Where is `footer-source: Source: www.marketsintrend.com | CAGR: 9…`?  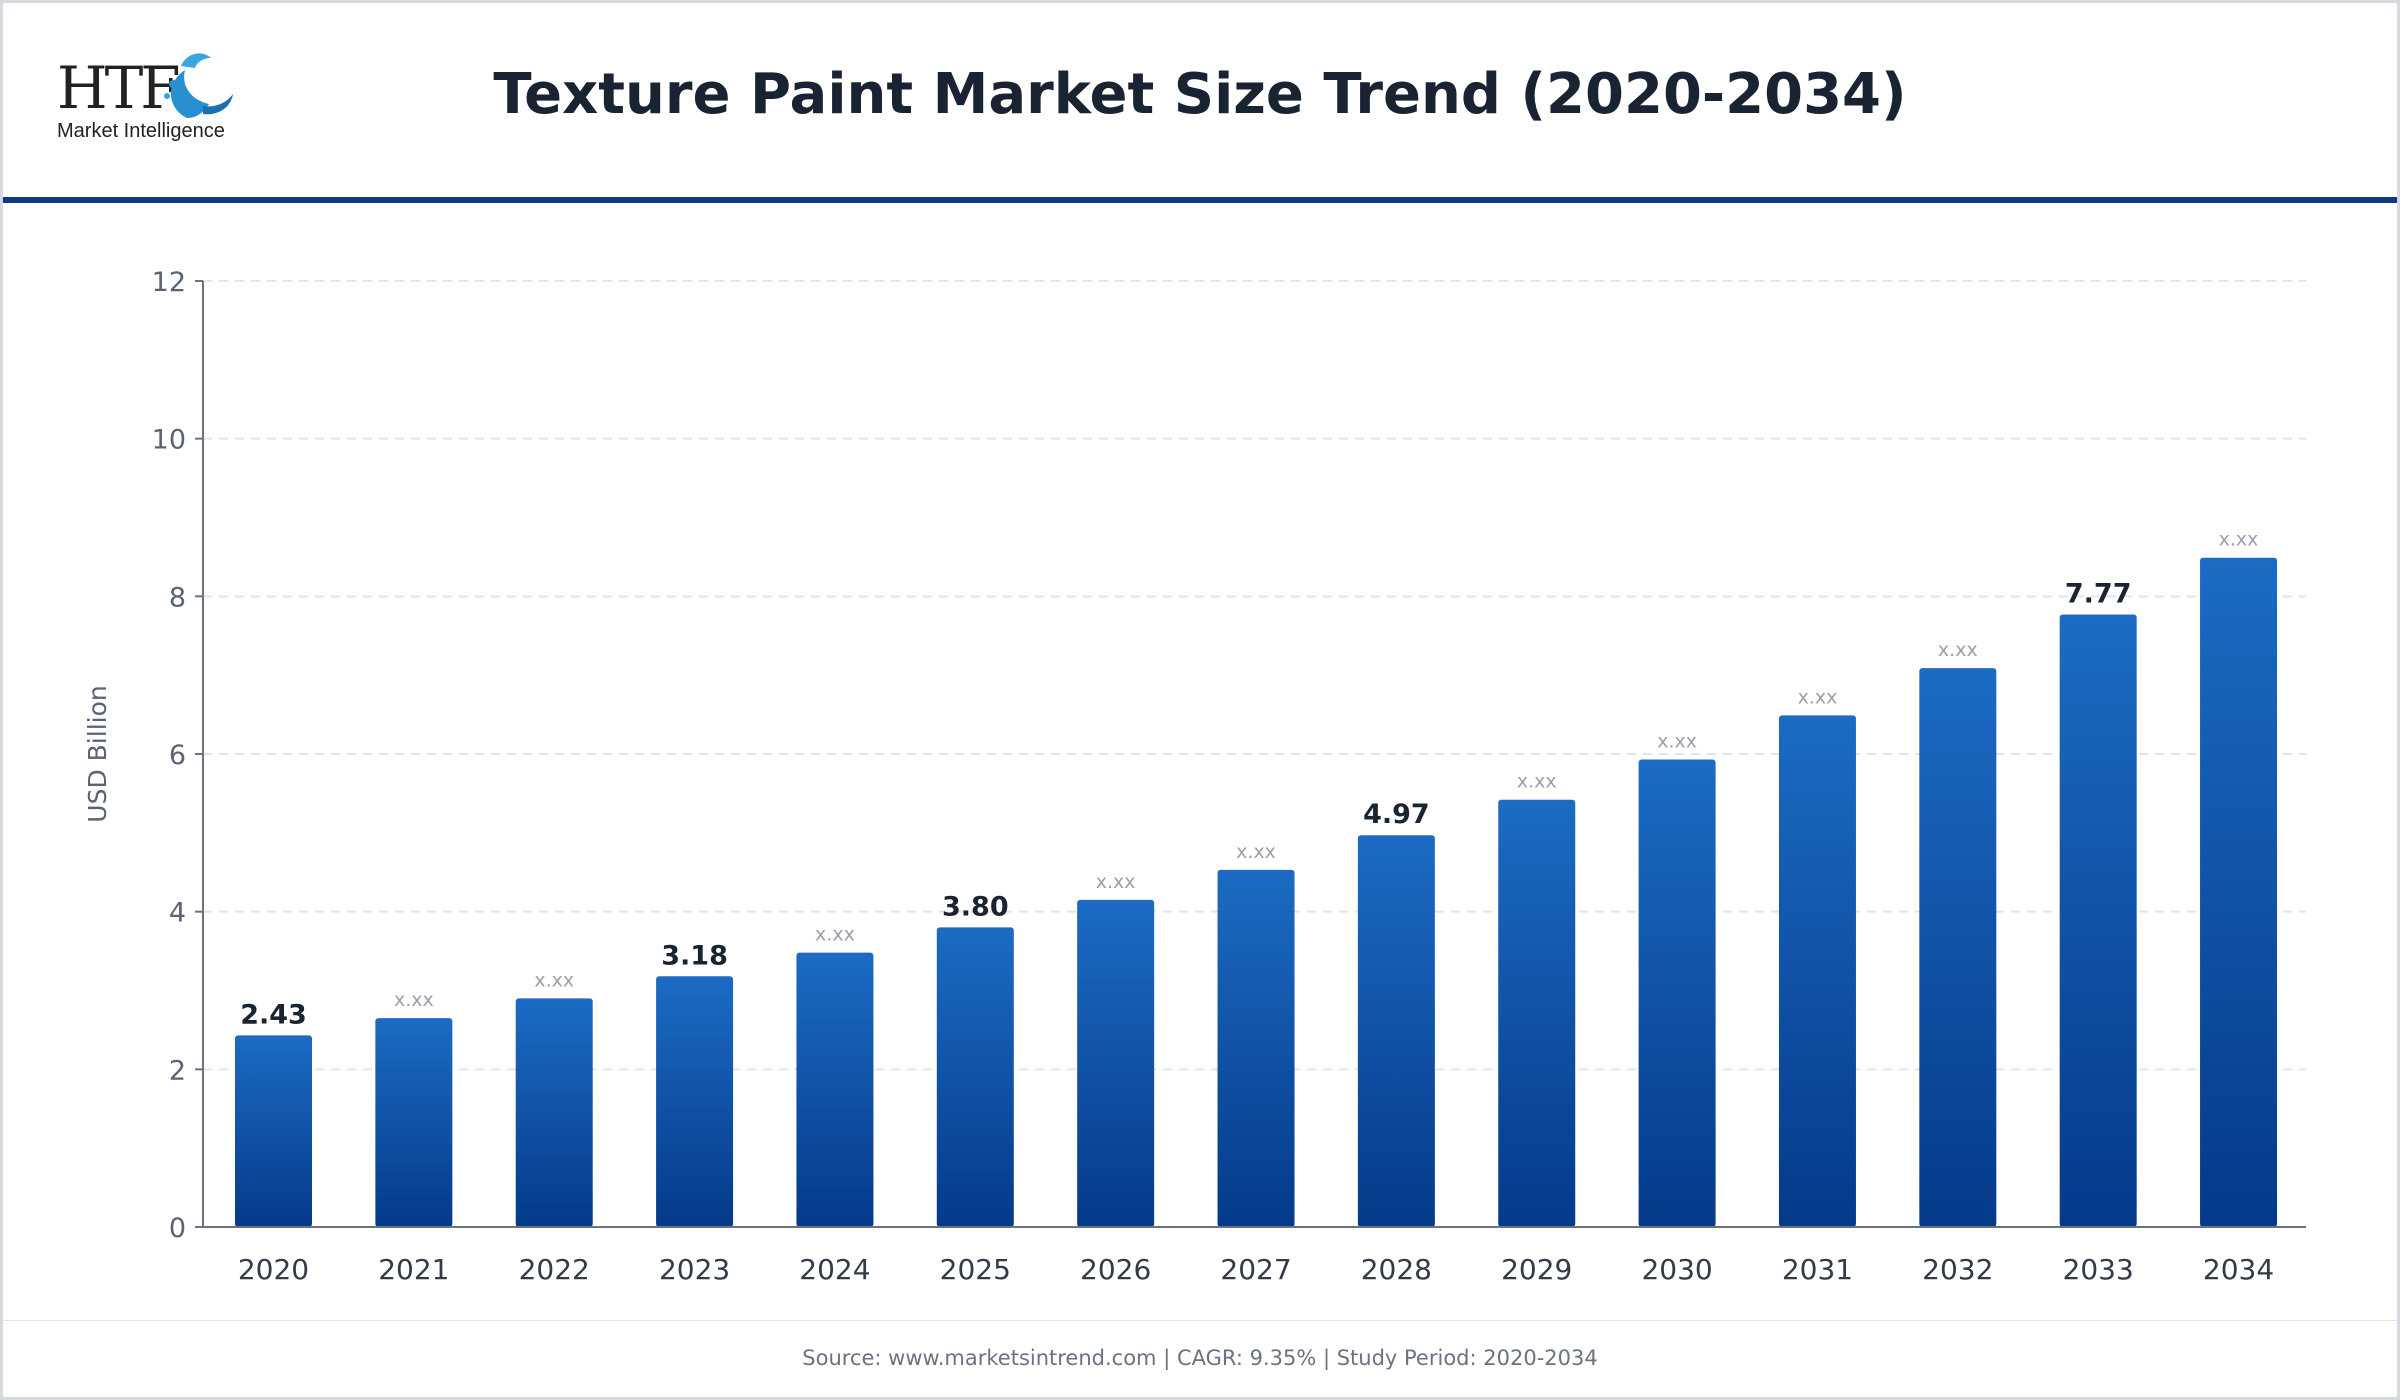 footer-source: Source: www.marketsintrend.com | CAGR: 9… is located at coordinates (1200, 1358).